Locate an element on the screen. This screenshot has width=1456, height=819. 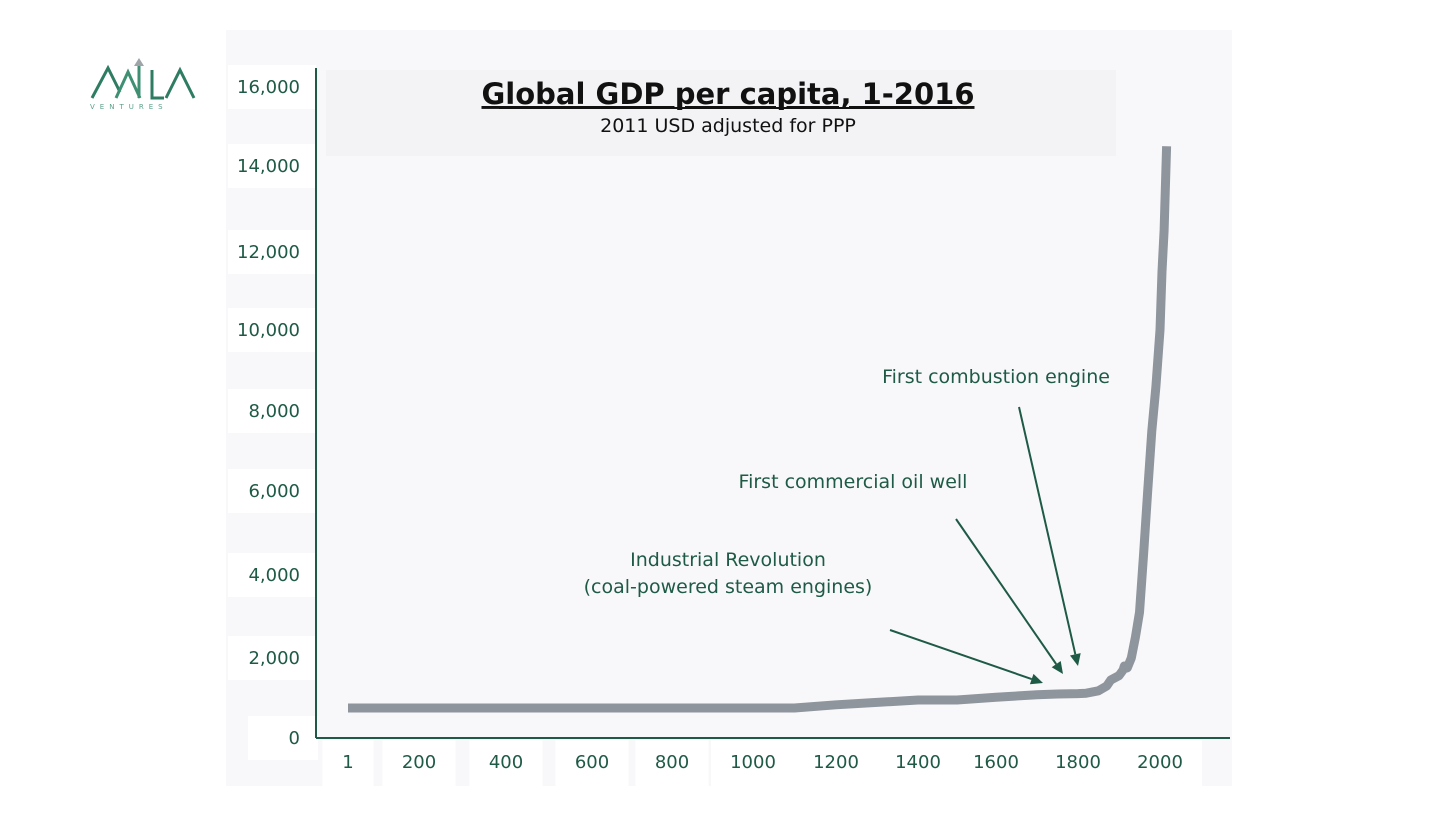
y-tick-label: 16,000 is located at coordinates (268, 87).